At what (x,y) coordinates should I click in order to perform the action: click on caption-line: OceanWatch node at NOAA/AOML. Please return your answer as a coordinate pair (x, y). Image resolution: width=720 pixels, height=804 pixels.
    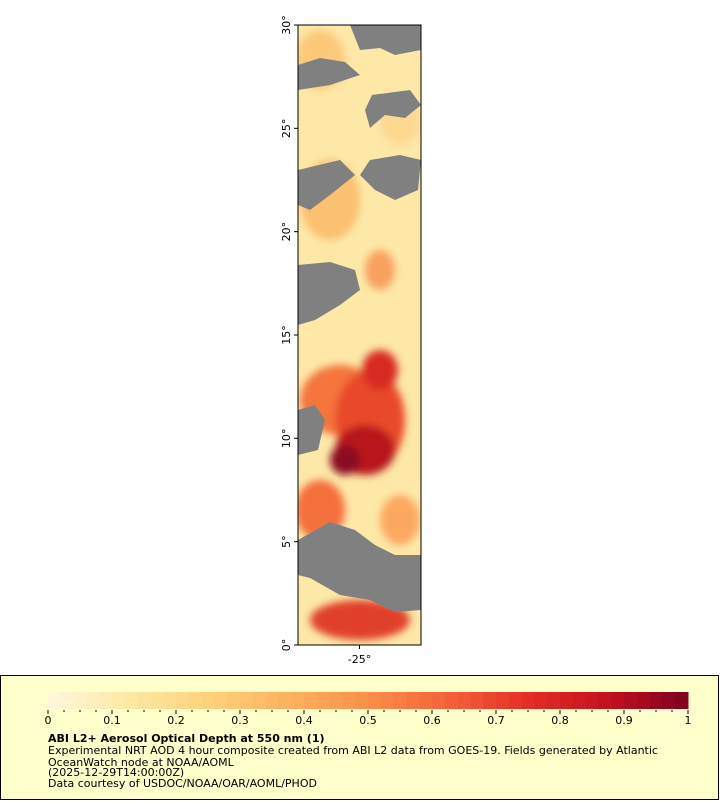
    Looking at the image, I should click on (141, 762).